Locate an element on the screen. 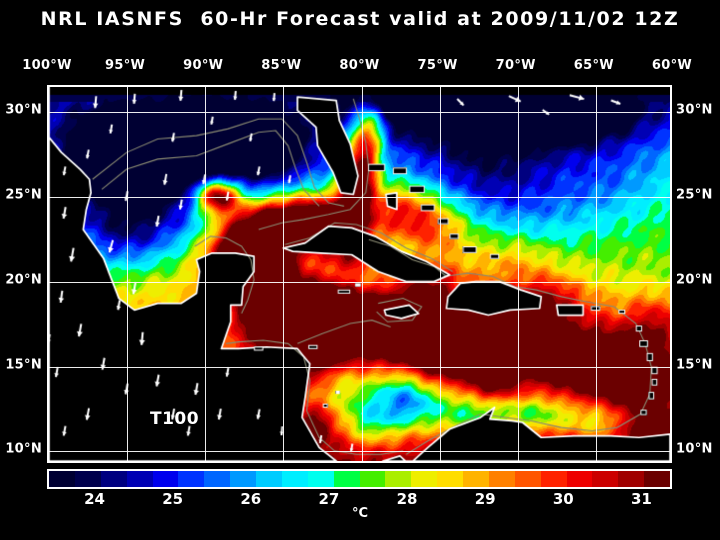  latitude-axis-right: 30°N 25°N 20°N 15°N 10°N is located at coordinates (697, 274).